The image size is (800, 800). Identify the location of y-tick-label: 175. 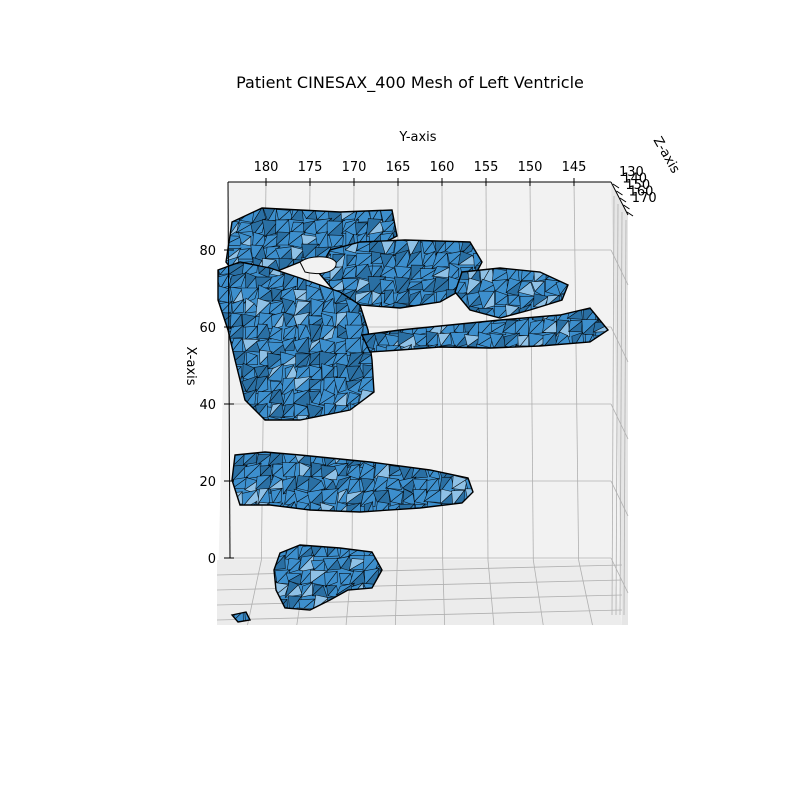
(310, 167).